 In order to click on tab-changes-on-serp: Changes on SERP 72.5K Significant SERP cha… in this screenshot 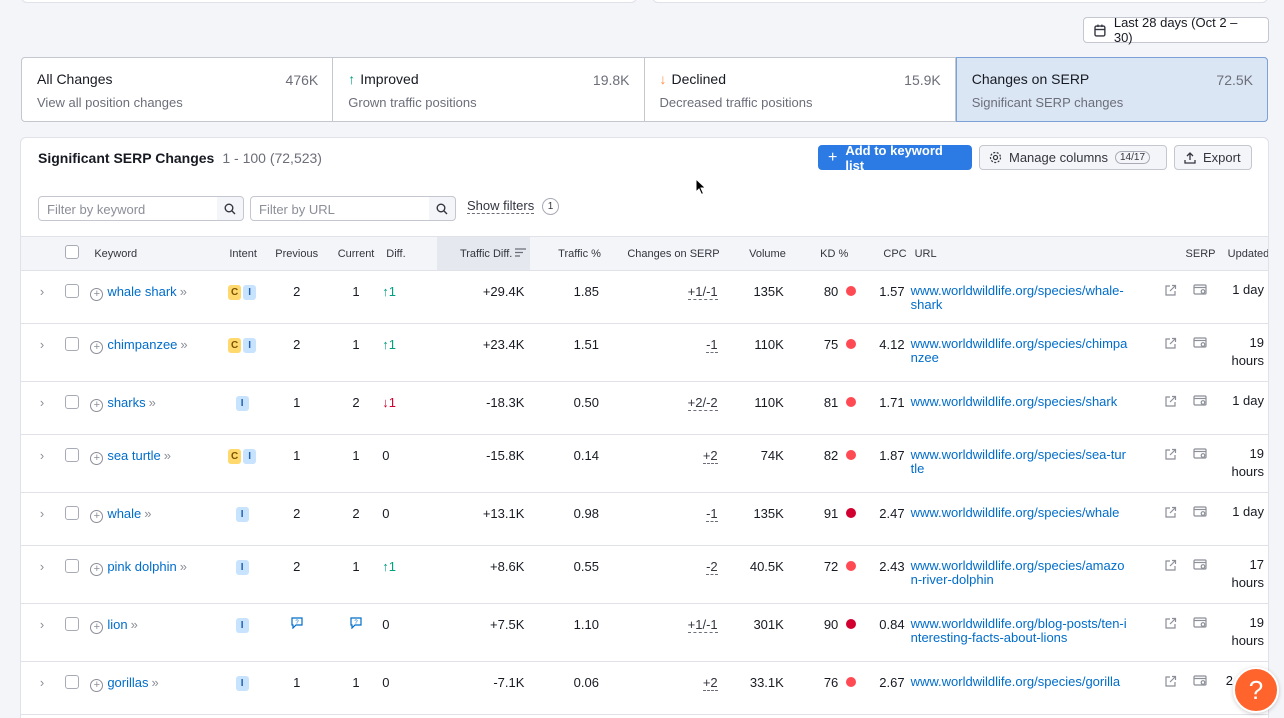, I will do `click(1111, 89)`.